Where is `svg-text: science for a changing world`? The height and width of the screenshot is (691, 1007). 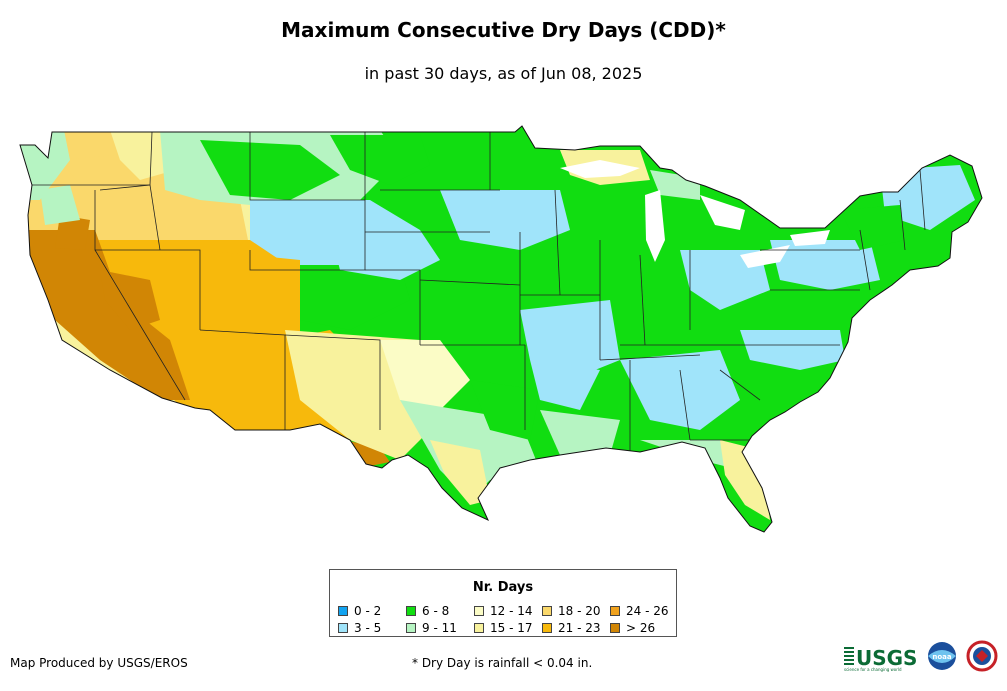 svg-text: science for a changing world is located at coordinates (873, 669).